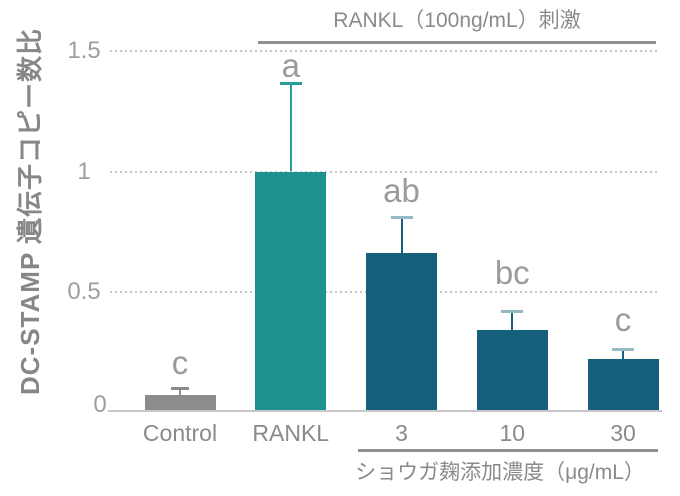  What do you see at coordinates (385, 51) in the screenshot?
I see `gridline-1.5` at bounding box center [385, 51].